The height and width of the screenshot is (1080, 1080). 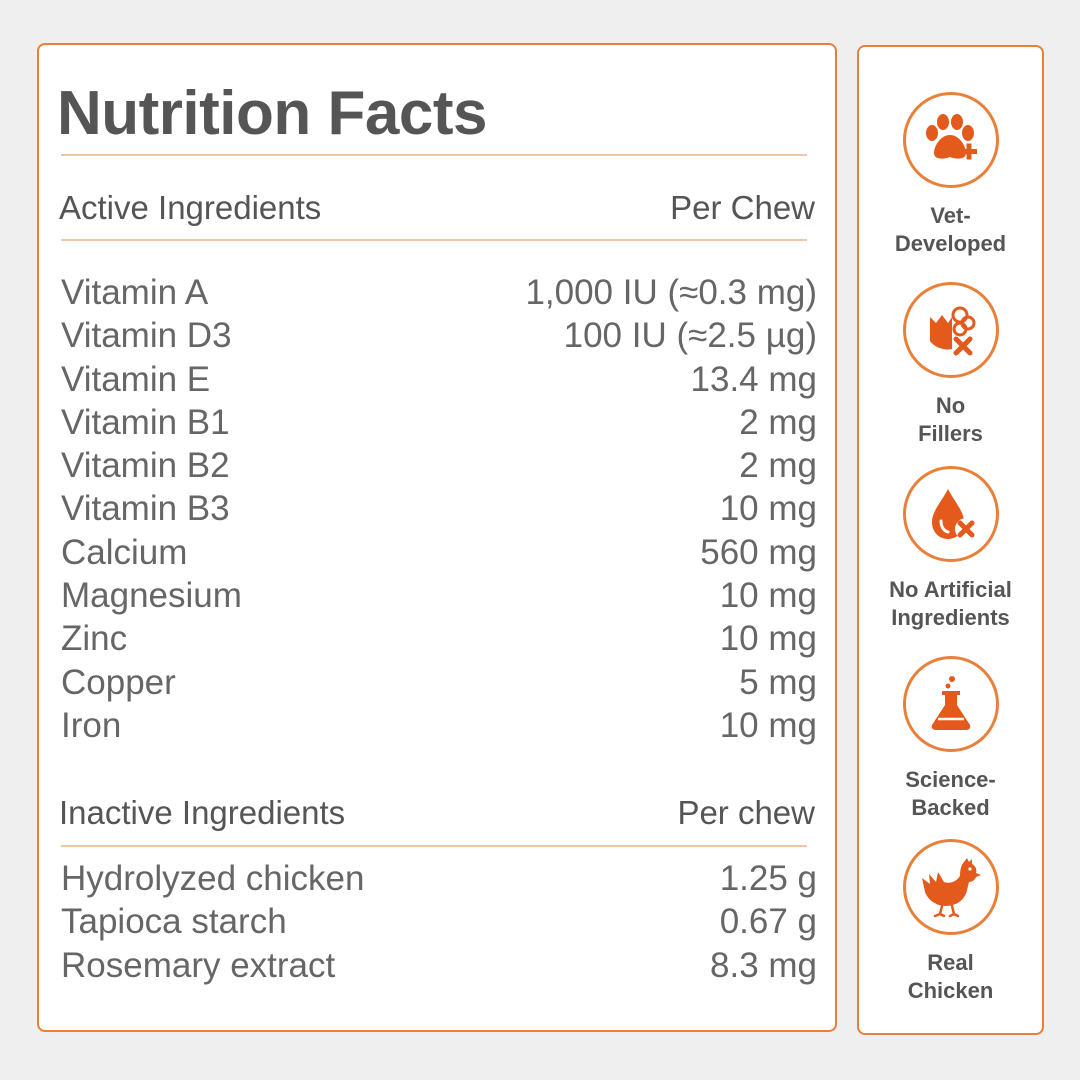 What do you see at coordinates (950, 922) in the screenshot?
I see `badge-real-chicken: Real Chicken` at bounding box center [950, 922].